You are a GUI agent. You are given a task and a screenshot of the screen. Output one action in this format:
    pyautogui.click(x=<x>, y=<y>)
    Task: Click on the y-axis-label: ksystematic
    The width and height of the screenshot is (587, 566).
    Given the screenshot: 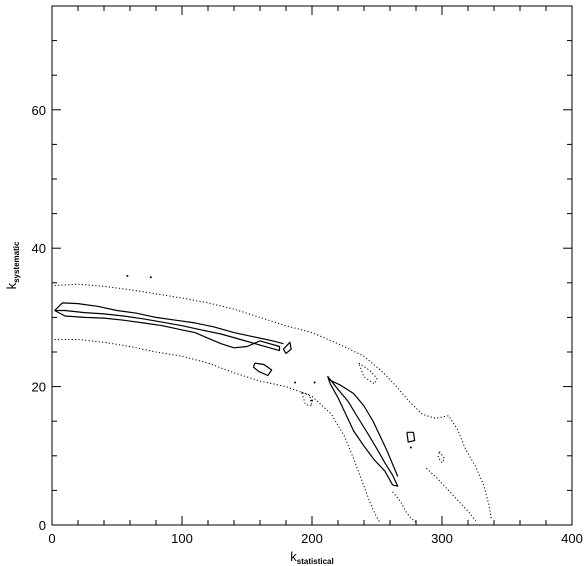 What is the action you would take?
    pyautogui.click(x=12, y=265)
    